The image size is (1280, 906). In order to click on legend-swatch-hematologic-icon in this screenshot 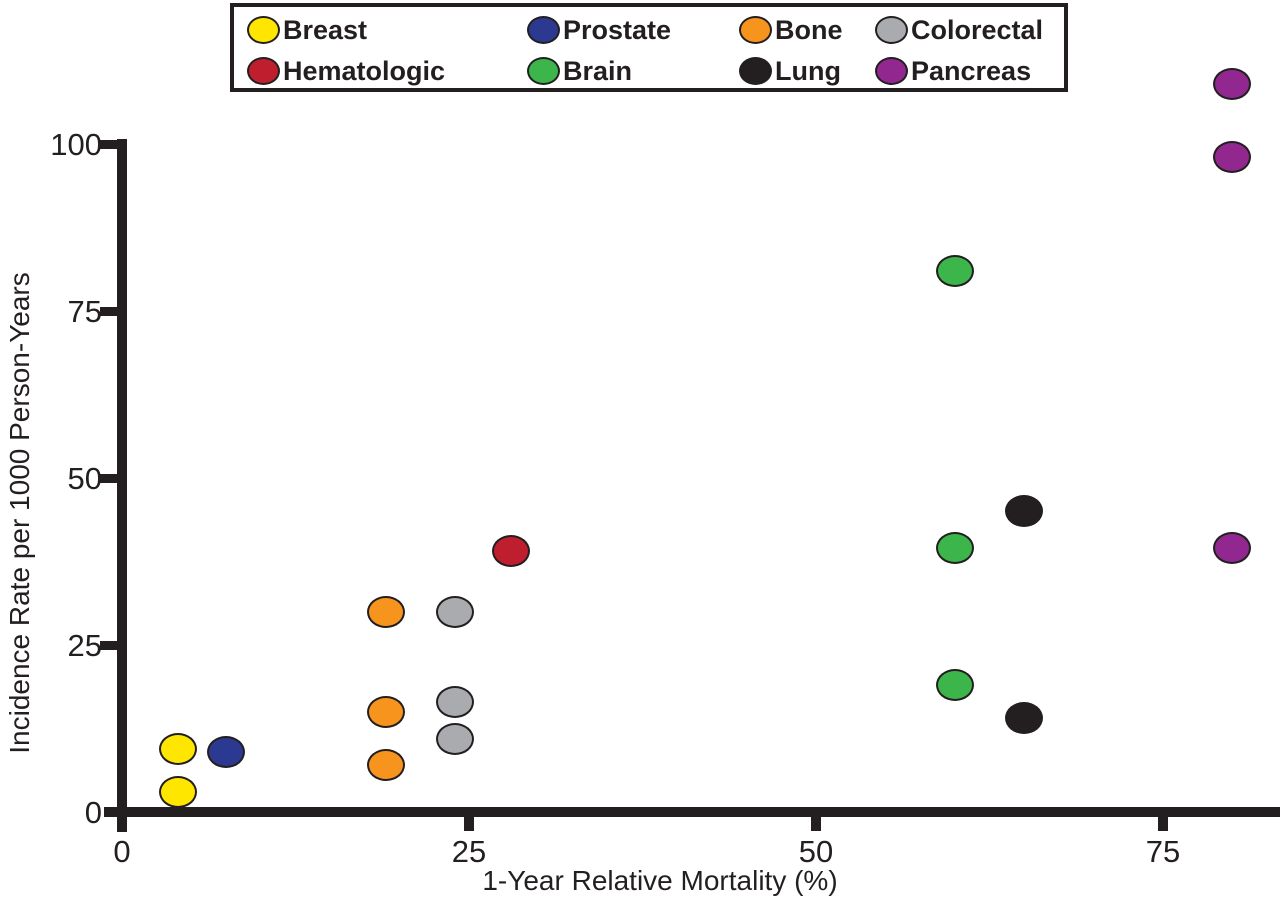, I will do `click(263, 71)`.